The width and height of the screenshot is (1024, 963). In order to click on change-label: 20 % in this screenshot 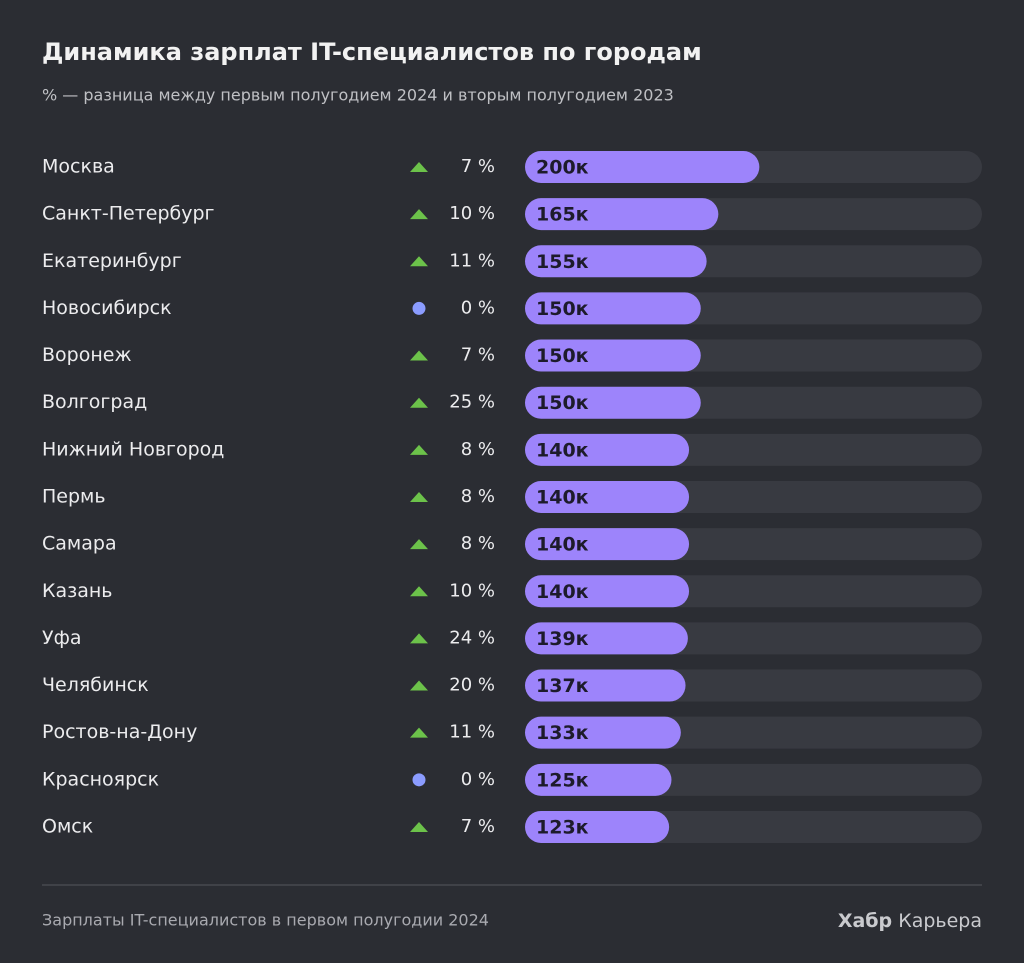, I will do `click(472, 685)`.